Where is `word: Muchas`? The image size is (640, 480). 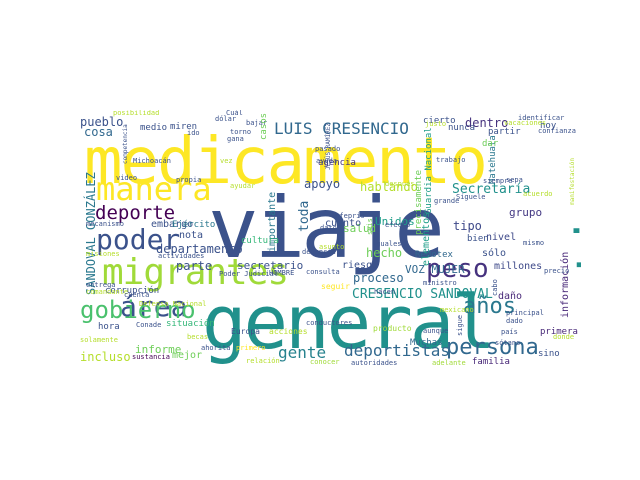
word: Muchas is located at coordinates (426, 343).